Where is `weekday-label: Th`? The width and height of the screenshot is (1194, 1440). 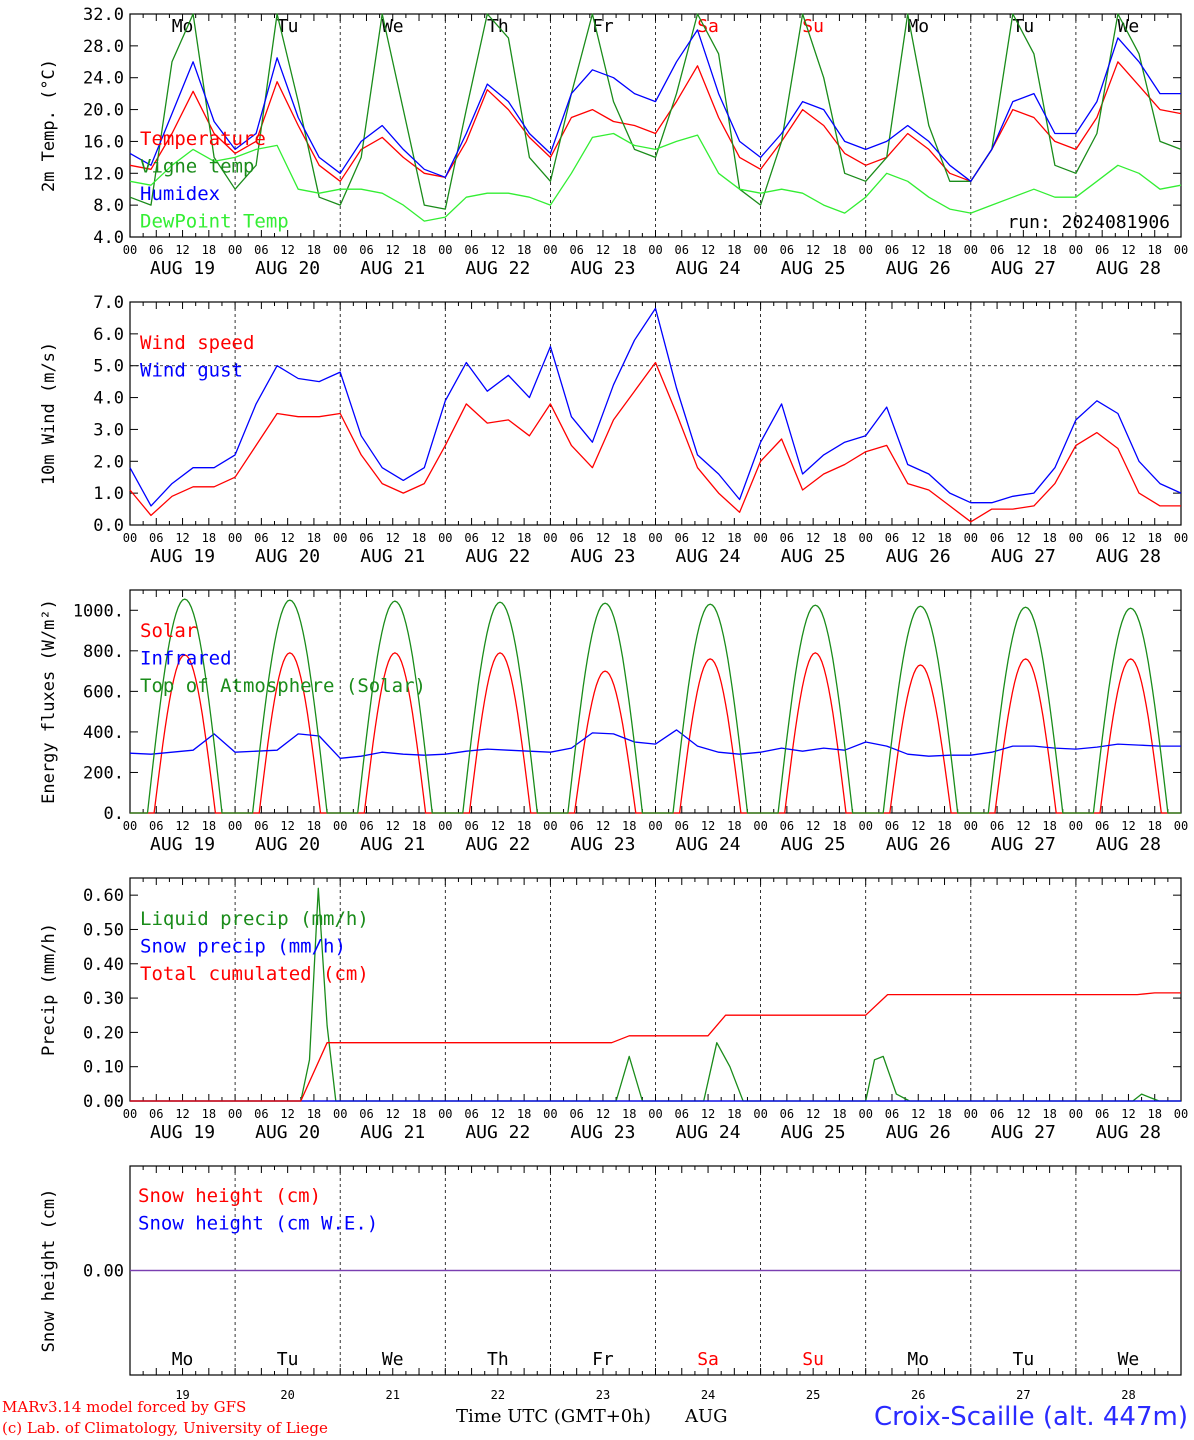 weekday-label: Th is located at coordinates (498, 1359).